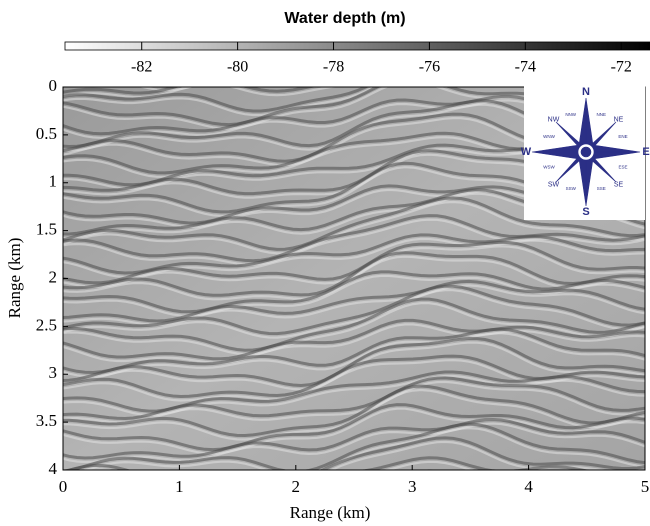  What do you see at coordinates (645, 486) in the screenshot?
I see `x-tick-label: 5` at bounding box center [645, 486].